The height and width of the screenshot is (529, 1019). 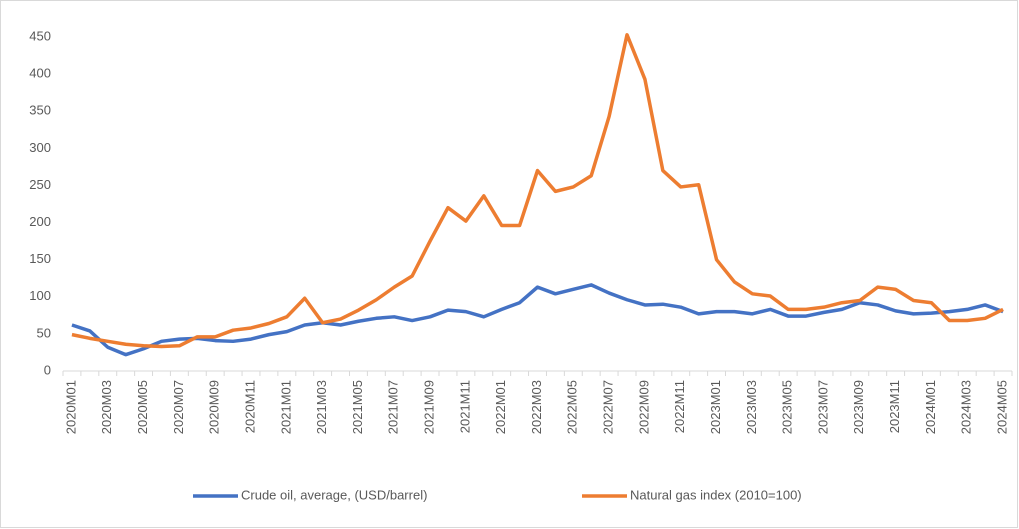 What do you see at coordinates (285, 407) in the screenshot?
I see `x-tick-label: 2021M01` at bounding box center [285, 407].